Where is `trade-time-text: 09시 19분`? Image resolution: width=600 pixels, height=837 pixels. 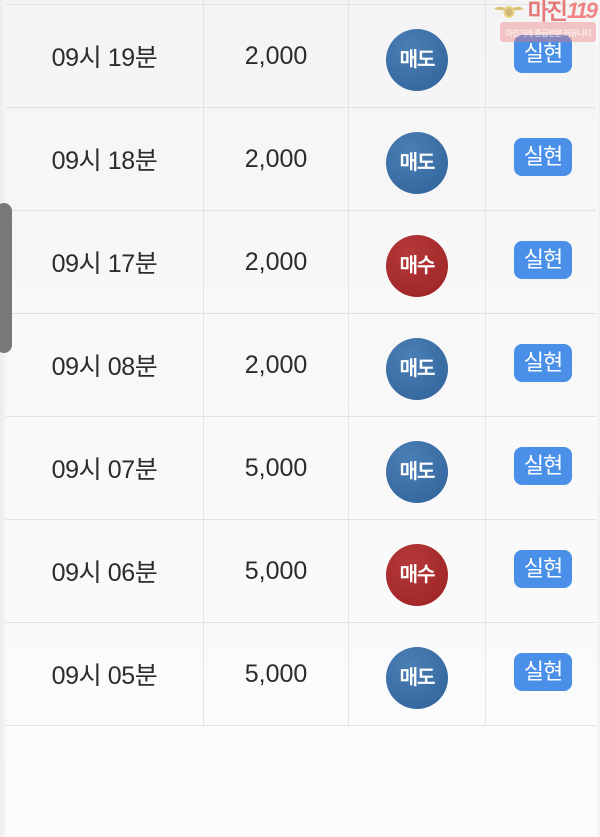 trade-time-text: 09시 19분 is located at coordinates (104, 58).